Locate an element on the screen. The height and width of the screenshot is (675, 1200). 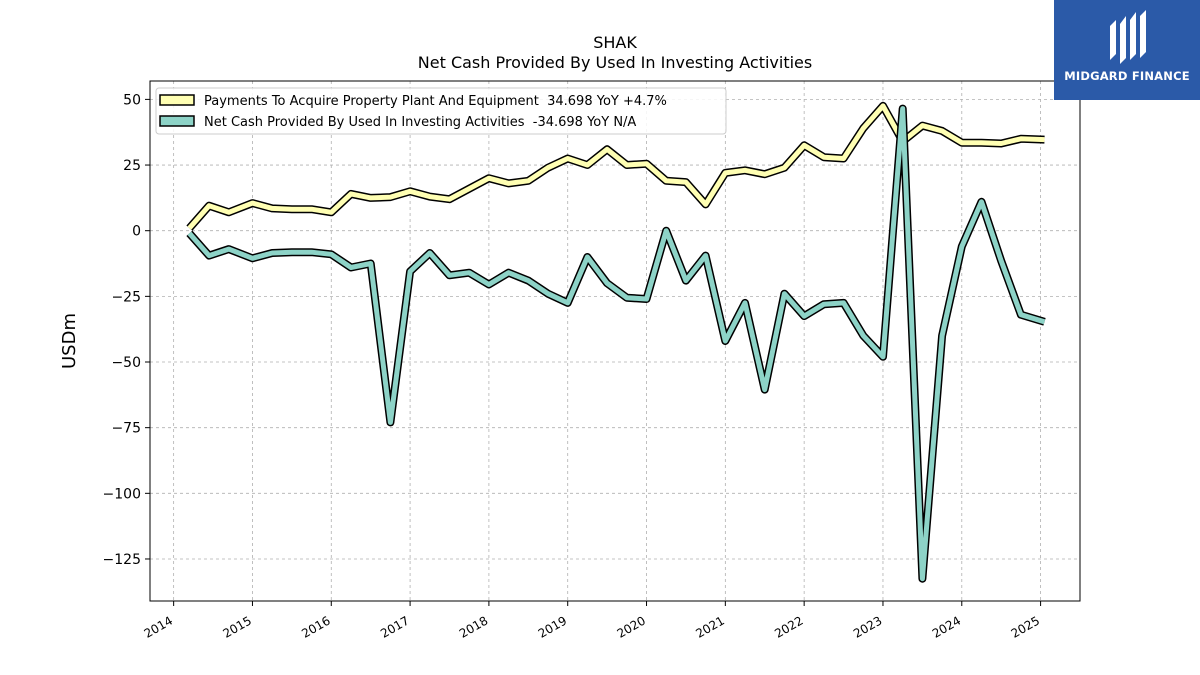
x-tick-label: 2018 is located at coordinates (473, 626).